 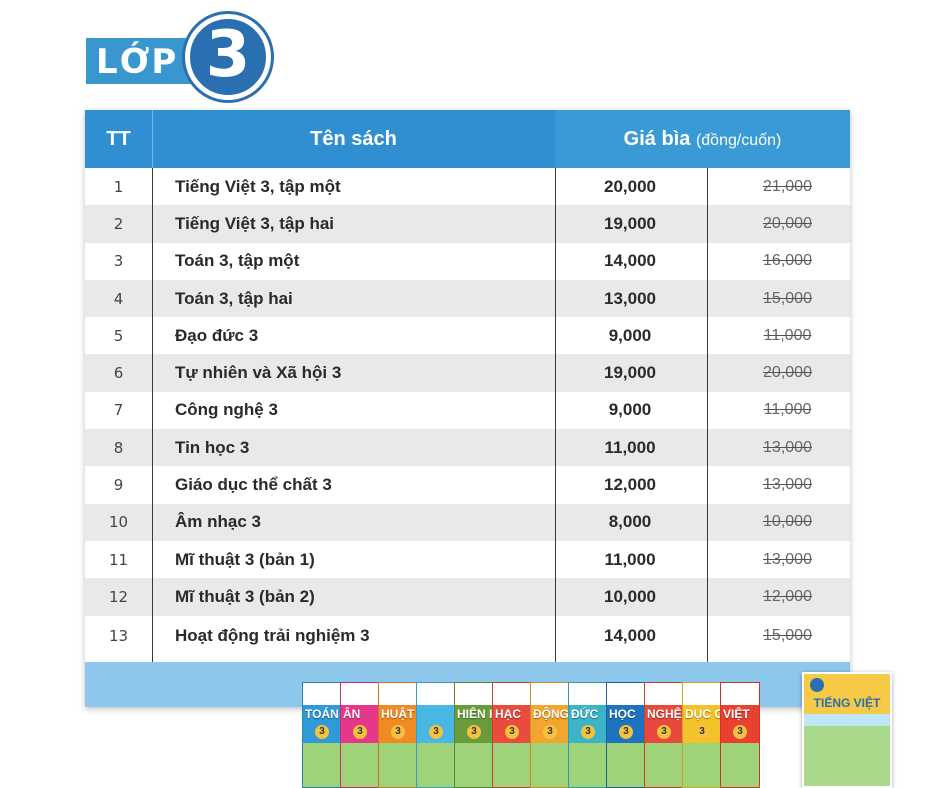 I want to click on column-header-price: Giá bìa (đồng/cuốn), so click(x=702, y=139).